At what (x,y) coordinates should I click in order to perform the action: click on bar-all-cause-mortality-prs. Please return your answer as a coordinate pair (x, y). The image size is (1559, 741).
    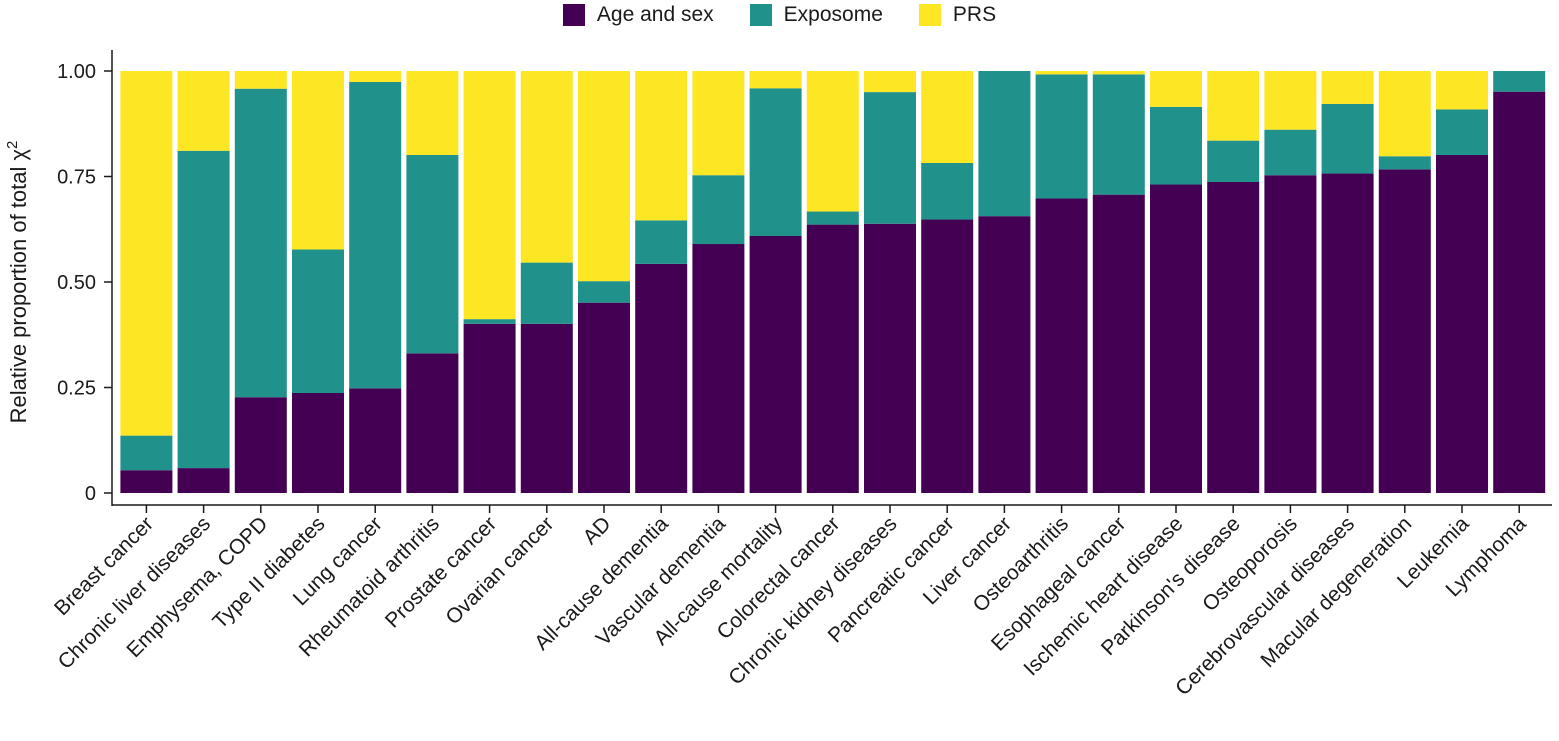
    Looking at the image, I should click on (775, 80).